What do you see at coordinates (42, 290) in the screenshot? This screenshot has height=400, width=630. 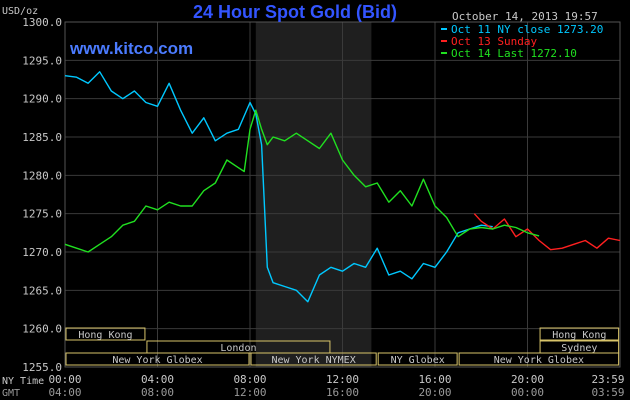 I see `y-tick-label: 1265.0` at bounding box center [42, 290].